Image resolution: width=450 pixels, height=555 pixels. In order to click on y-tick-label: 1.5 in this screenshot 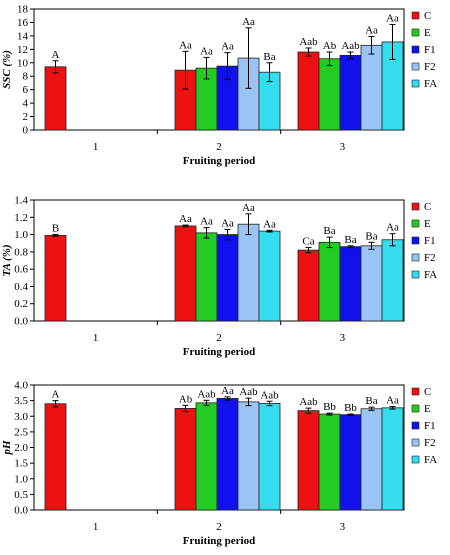, I will do `click(21, 464)`.